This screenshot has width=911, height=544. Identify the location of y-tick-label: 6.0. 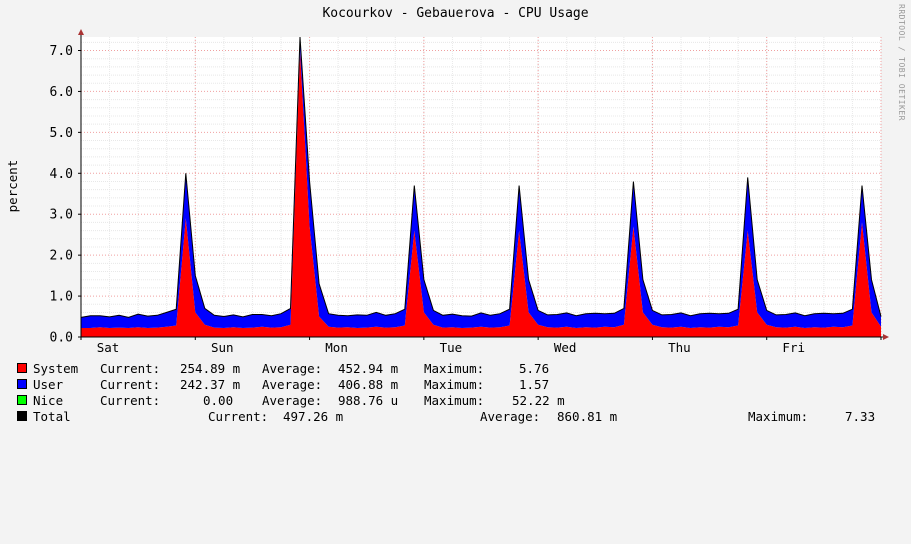
(61, 92).